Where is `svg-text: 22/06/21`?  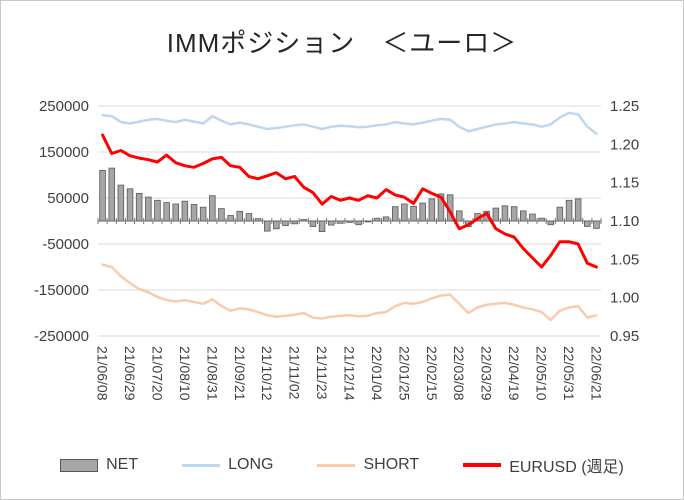
svg-text: 22/06/21 is located at coordinates (596, 373).